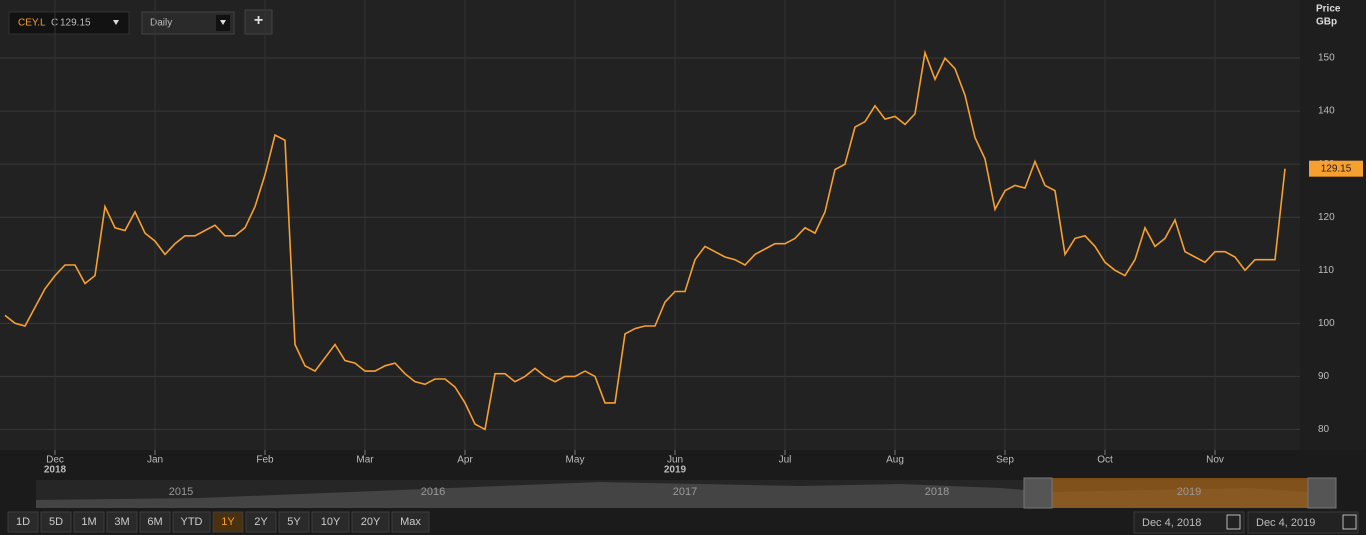  What do you see at coordinates (1326, 270) in the screenshot?
I see `y-tick-label: 110` at bounding box center [1326, 270].